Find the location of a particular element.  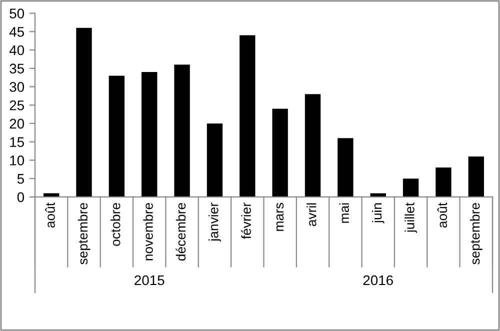

y-tick-label: 35 is located at coordinates (17, 69).